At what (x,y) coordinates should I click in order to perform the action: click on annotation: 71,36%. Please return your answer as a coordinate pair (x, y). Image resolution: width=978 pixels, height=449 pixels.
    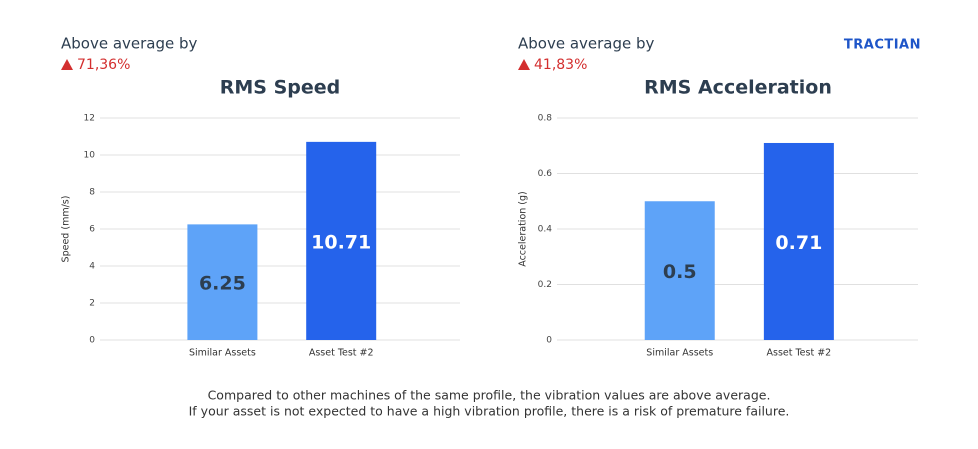
    Looking at the image, I should click on (103, 65).